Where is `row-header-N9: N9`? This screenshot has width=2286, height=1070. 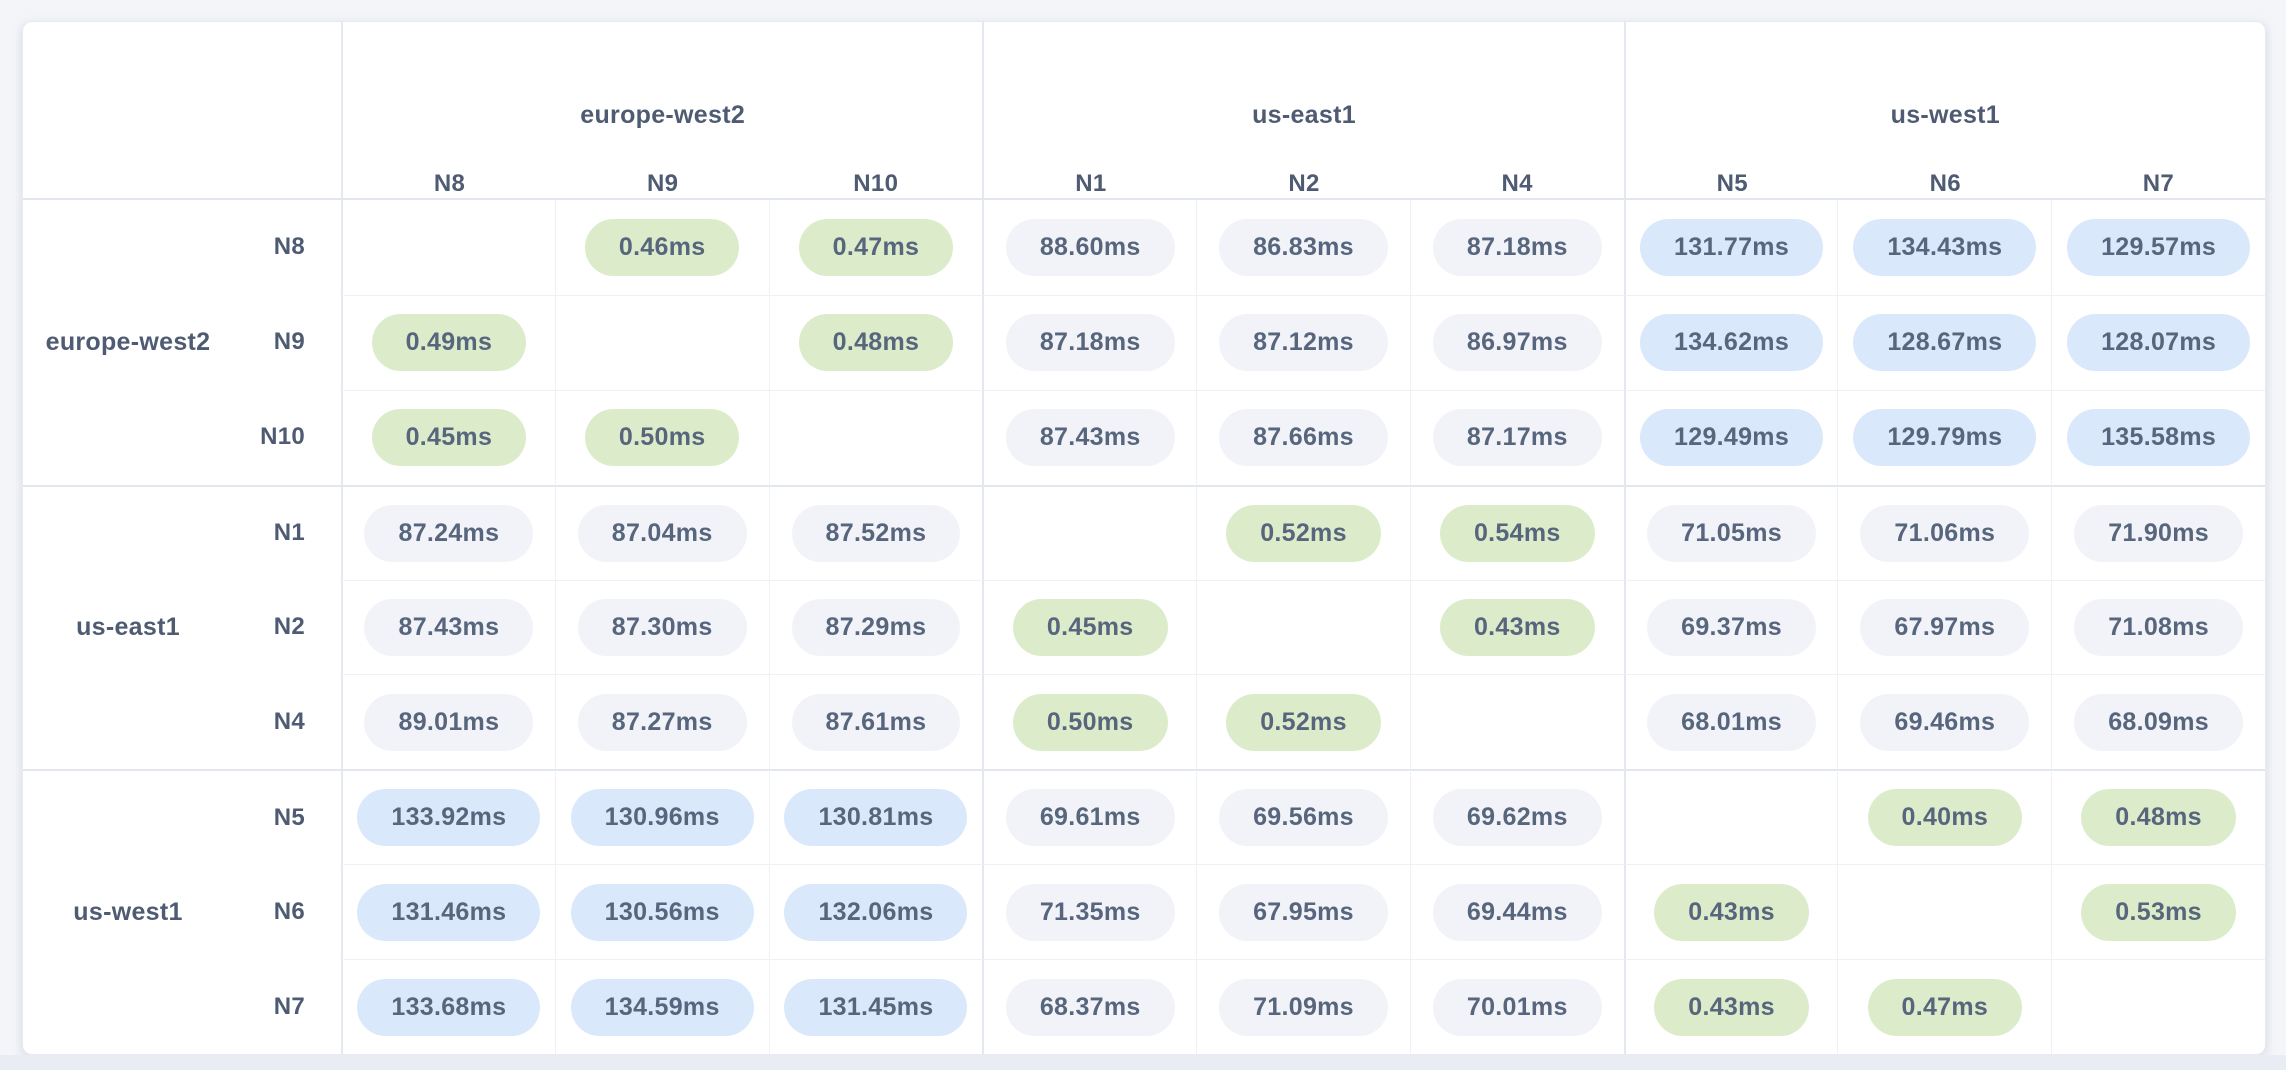 row-header-N9: N9 is located at coordinates (289, 342).